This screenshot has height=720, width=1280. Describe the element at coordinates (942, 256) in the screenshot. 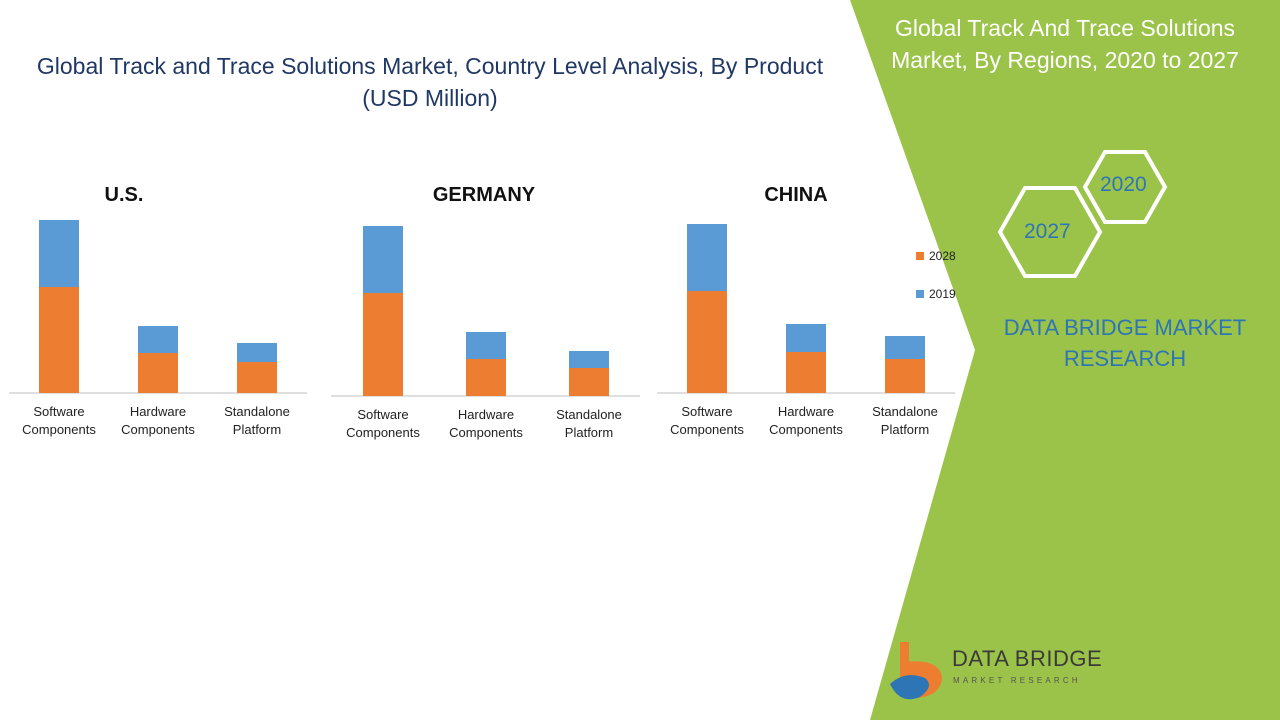

I see `legend-label: 2028` at that location.